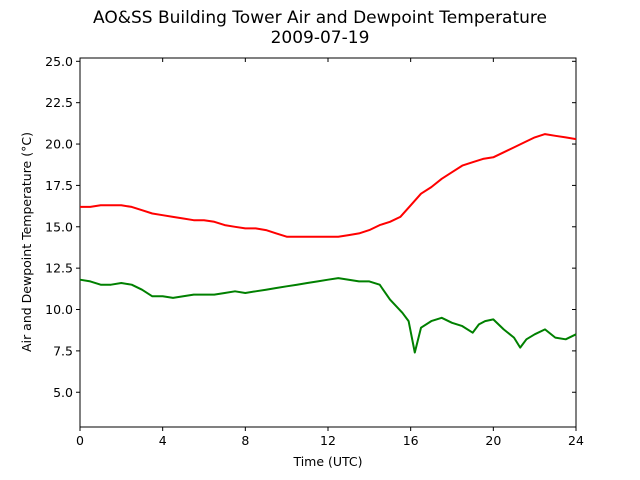  Describe the element at coordinates (26, 242) in the screenshot. I see `y-axis-label: Air and Dewpoint Temperature (°C)` at that location.